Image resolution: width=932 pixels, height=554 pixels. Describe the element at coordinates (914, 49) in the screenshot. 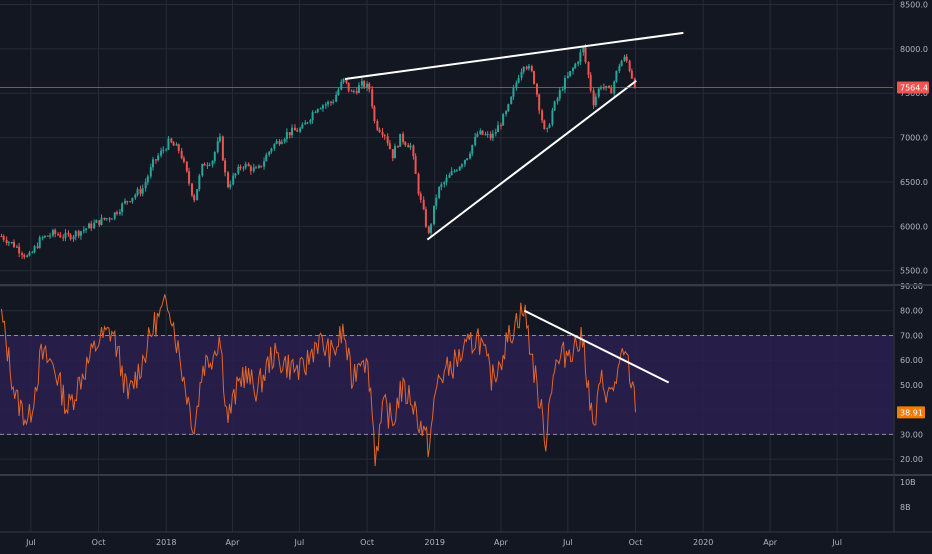

I see `price-tick-label: 8000.0` at that location.